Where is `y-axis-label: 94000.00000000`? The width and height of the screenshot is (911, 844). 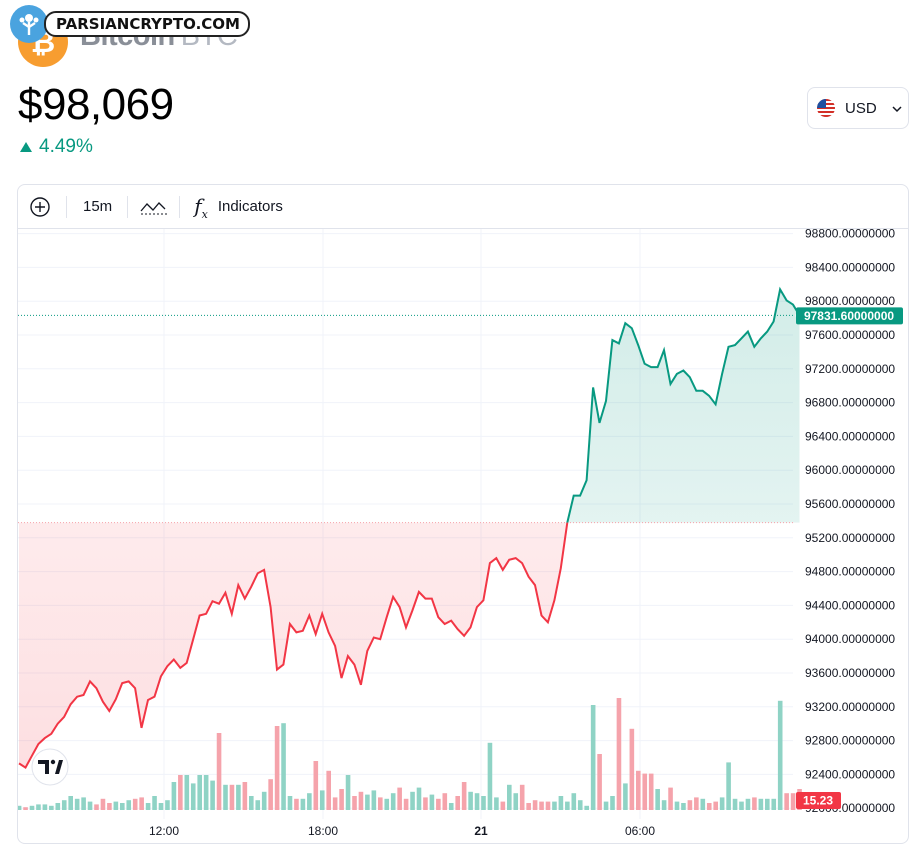 y-axis-label: 94000.00000000 is located at coordinates (850, 639).